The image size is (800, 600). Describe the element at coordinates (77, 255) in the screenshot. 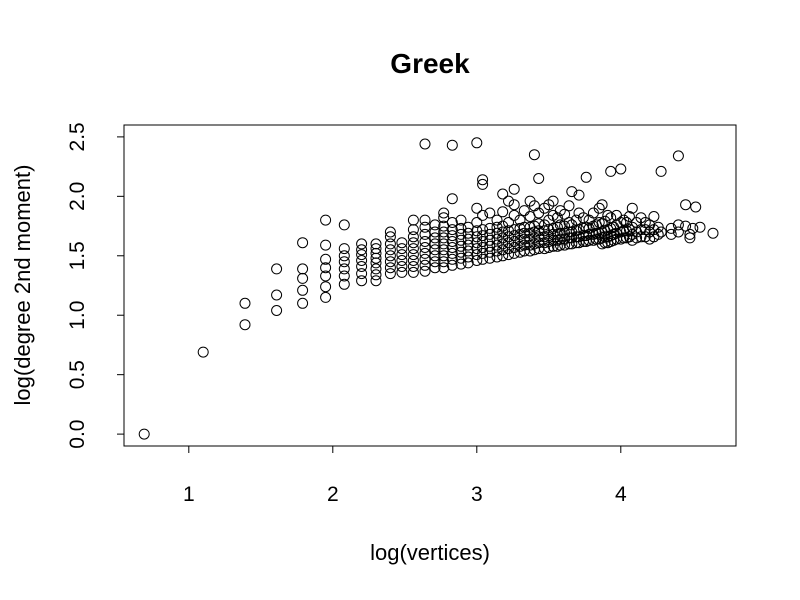

I see `y-tick-label: 1.5` at that location.